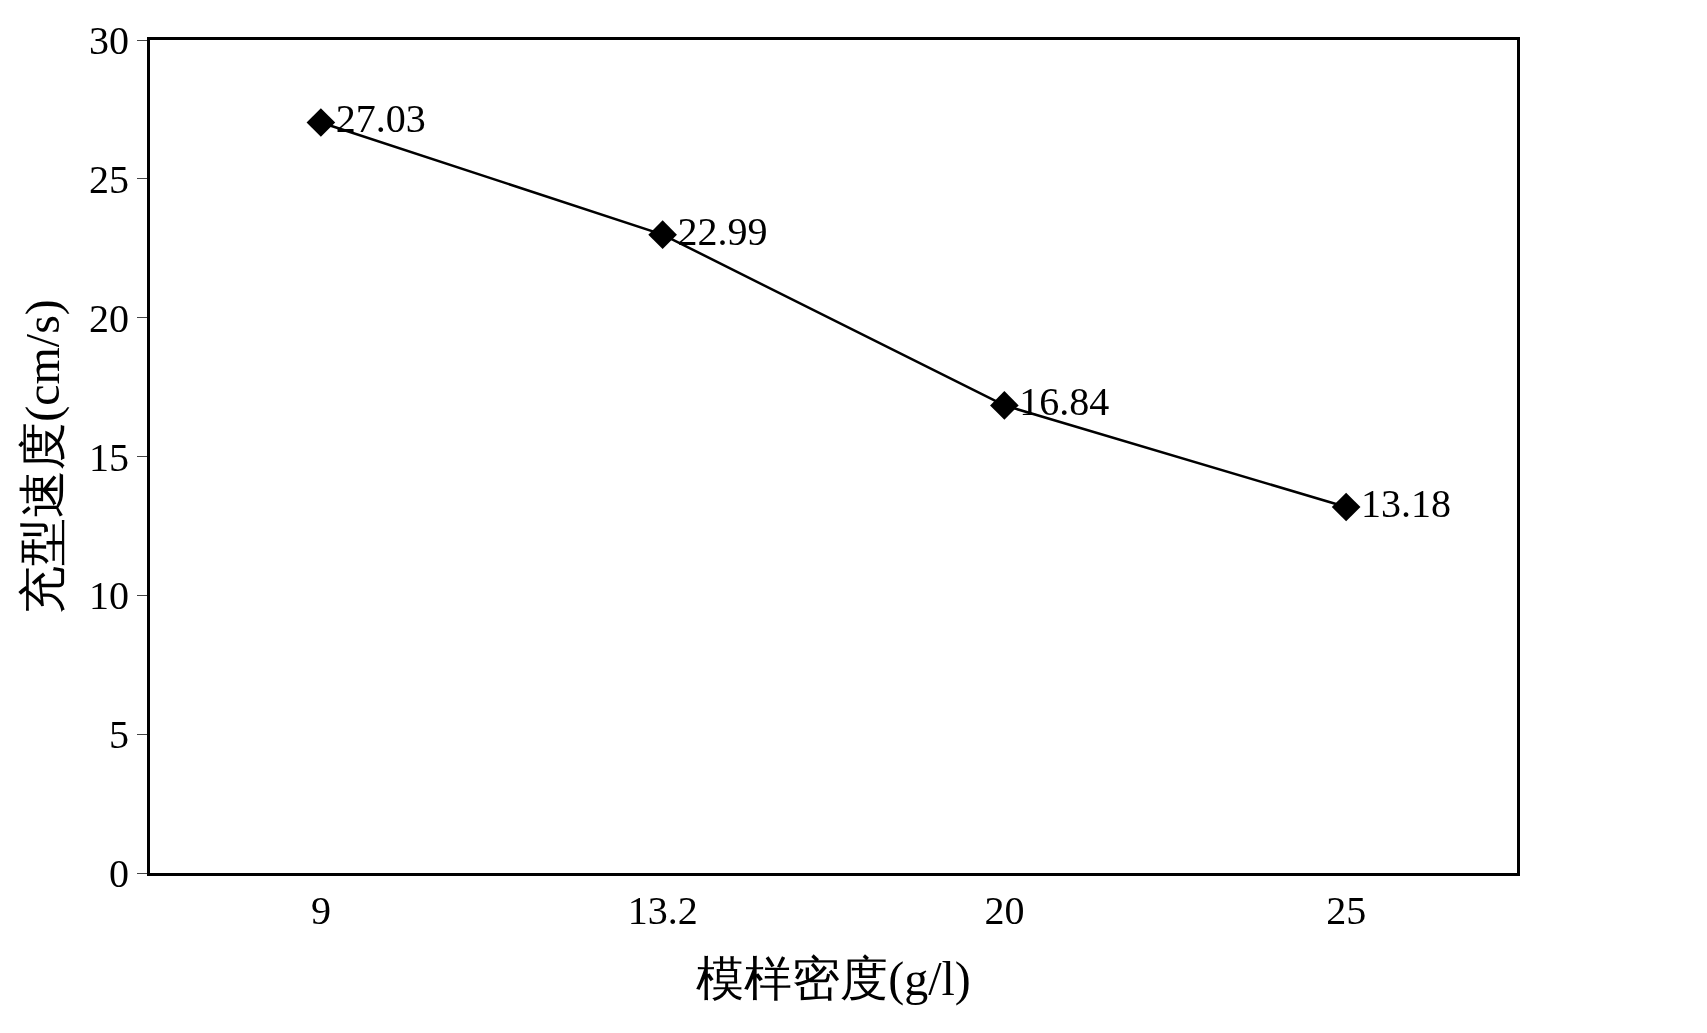 The width and height of the screenshot is (1707, 1033). What do you see at coordinates (320, 910) in the screenshot?
I see `x-tick-label: 9` at bounding box center [320, 910].